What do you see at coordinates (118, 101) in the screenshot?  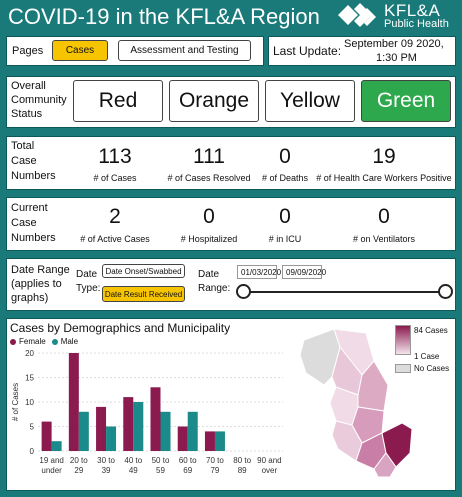 I see `status-red: Red` at bounding box center [118, 101].